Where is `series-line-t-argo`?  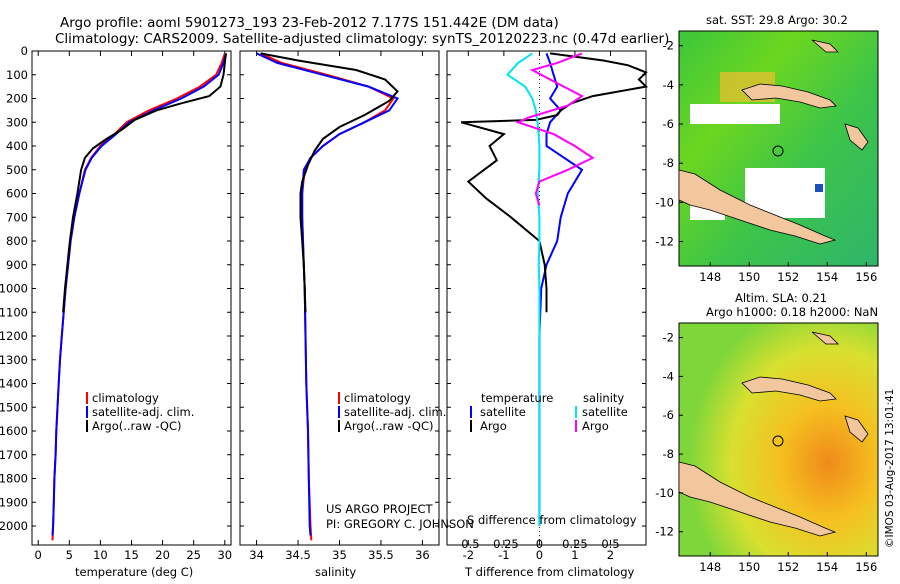 series-line-t-argo is located at coordinates (554, 182).